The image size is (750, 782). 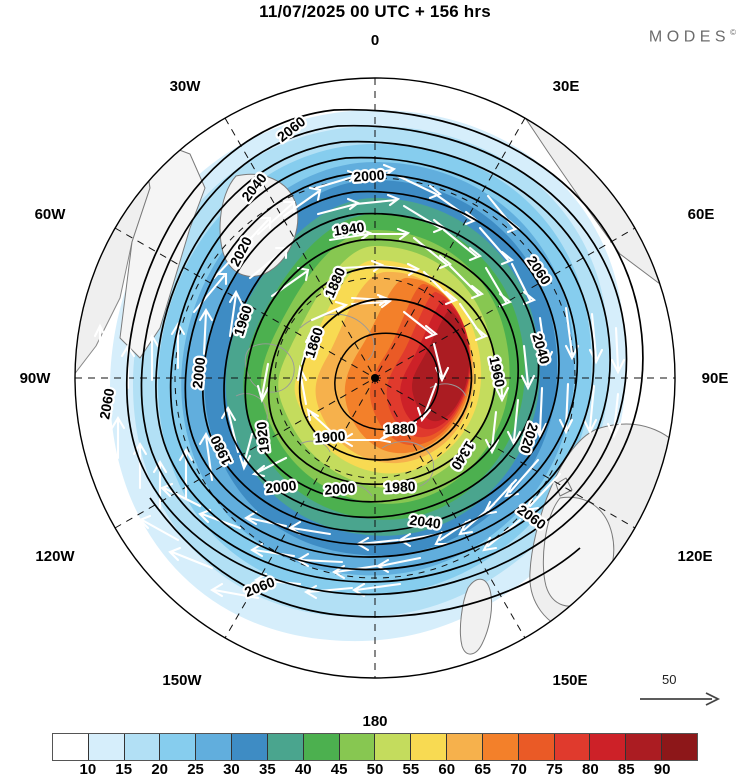 I want to click on colorbar-tick-15: 15, so click(x=124, y=769).